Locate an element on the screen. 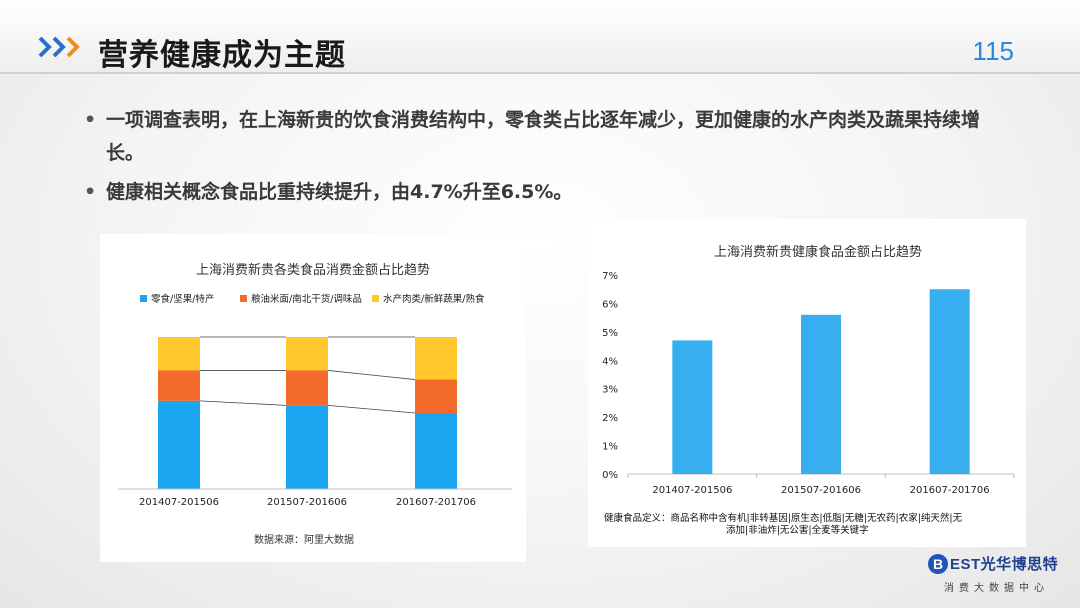 The height and width of the screenshot is (608, 1080). logo-badge-icon: B is located at coordinates (938, 563).